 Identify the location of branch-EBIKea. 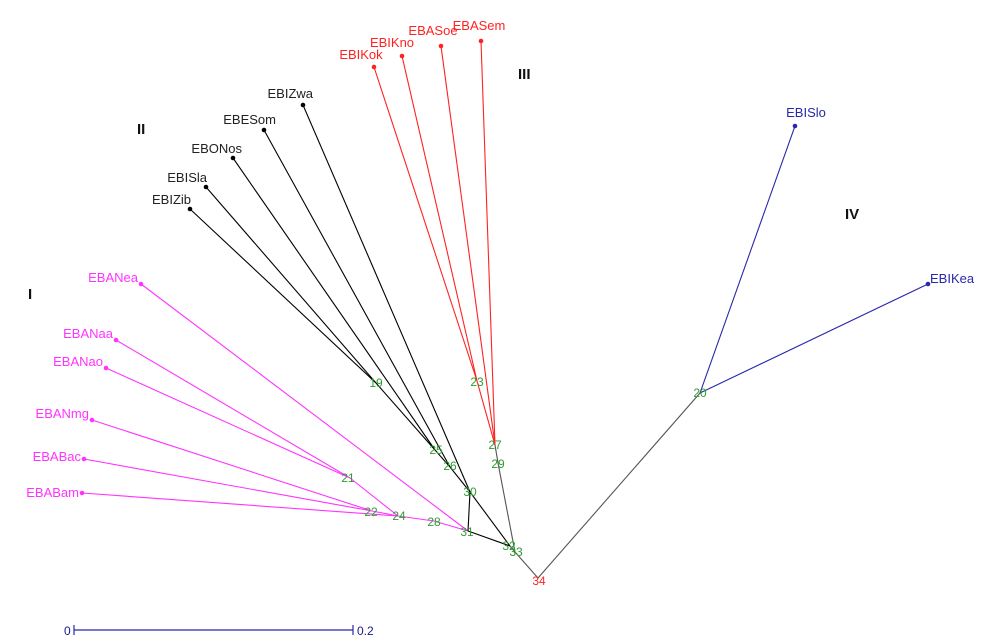
(814, 338).